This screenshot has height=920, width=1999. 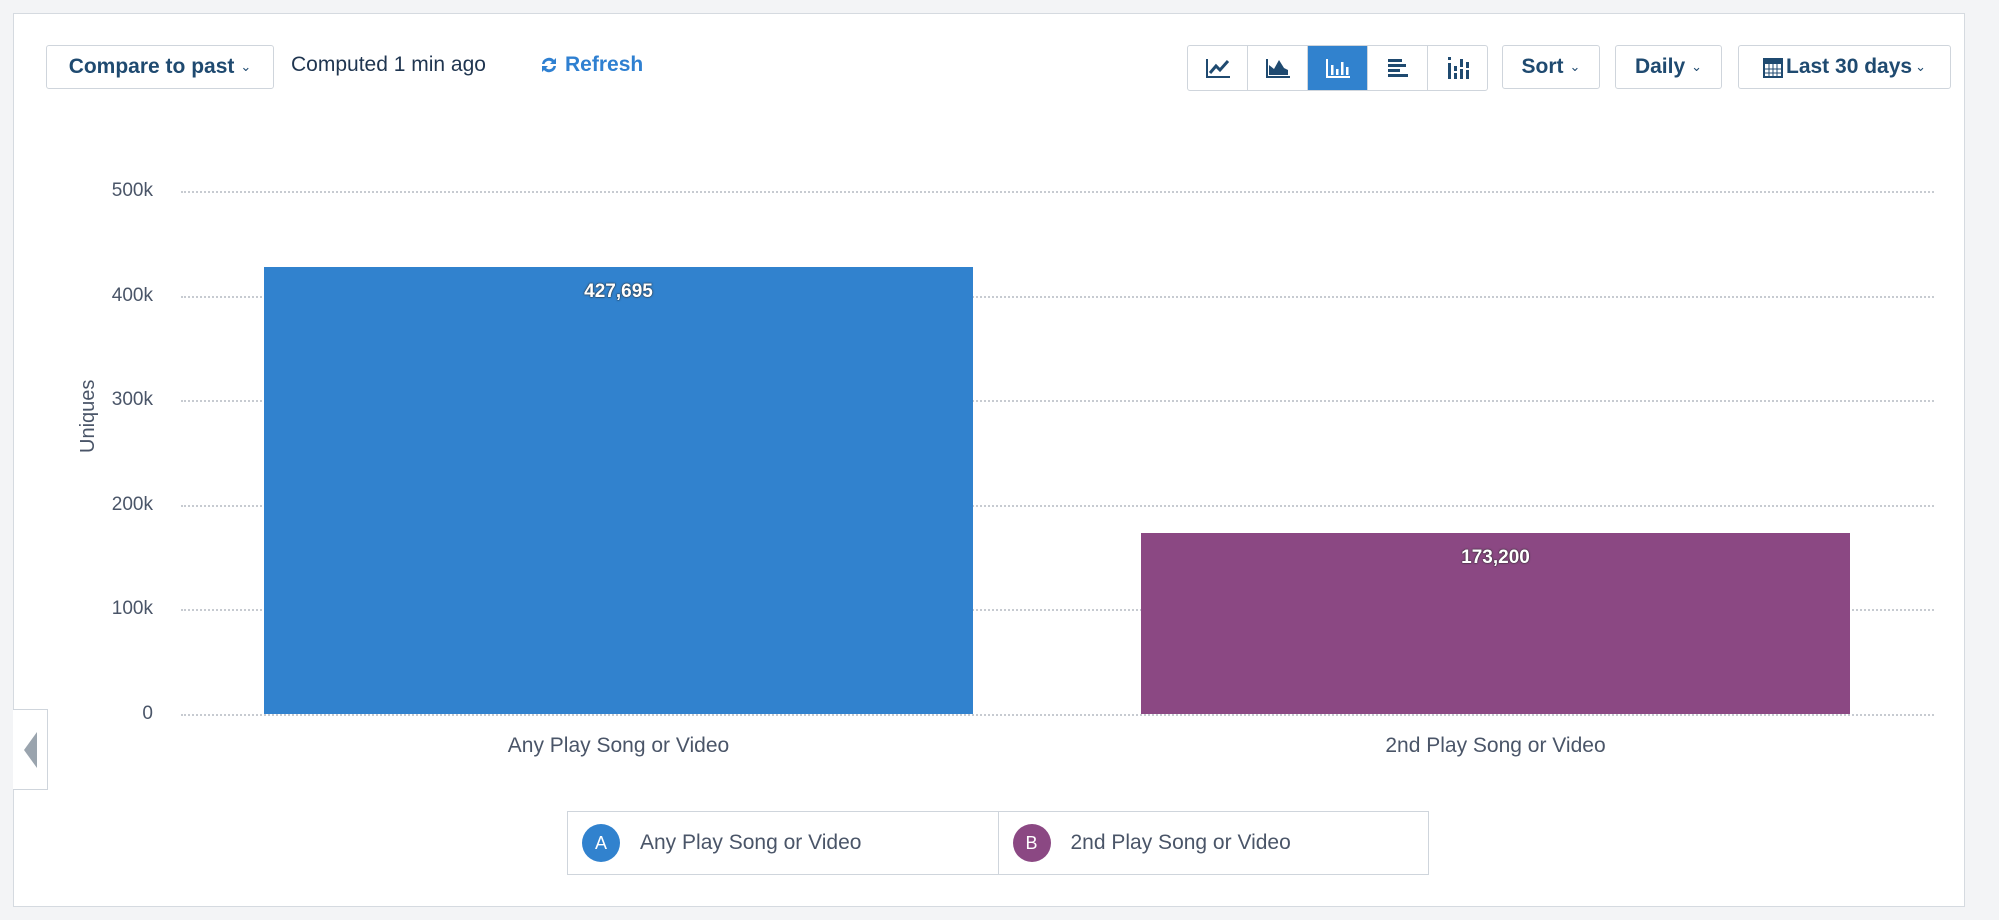 I want to click on legend-item-a: A Any Play Song or Video, so click(x=783, y=843).